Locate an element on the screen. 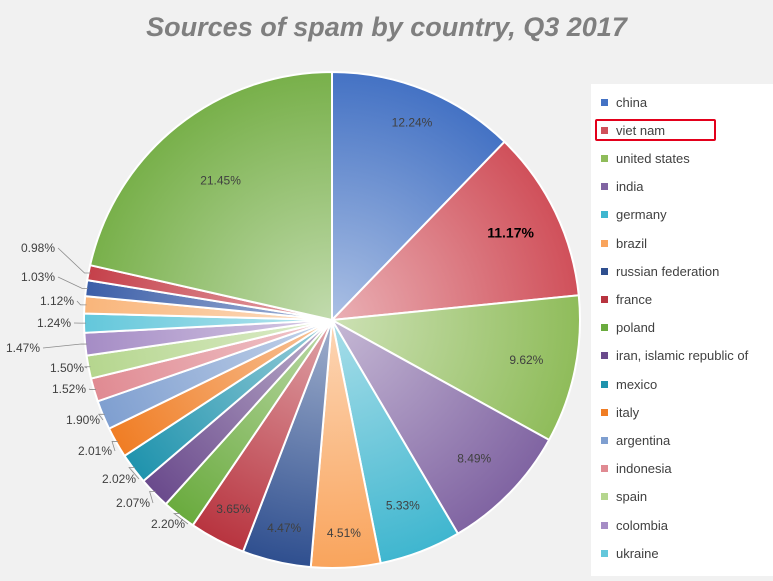 This screenshot has width=773, height=581. legend-item: argentina is located at coordinates (635, 440).